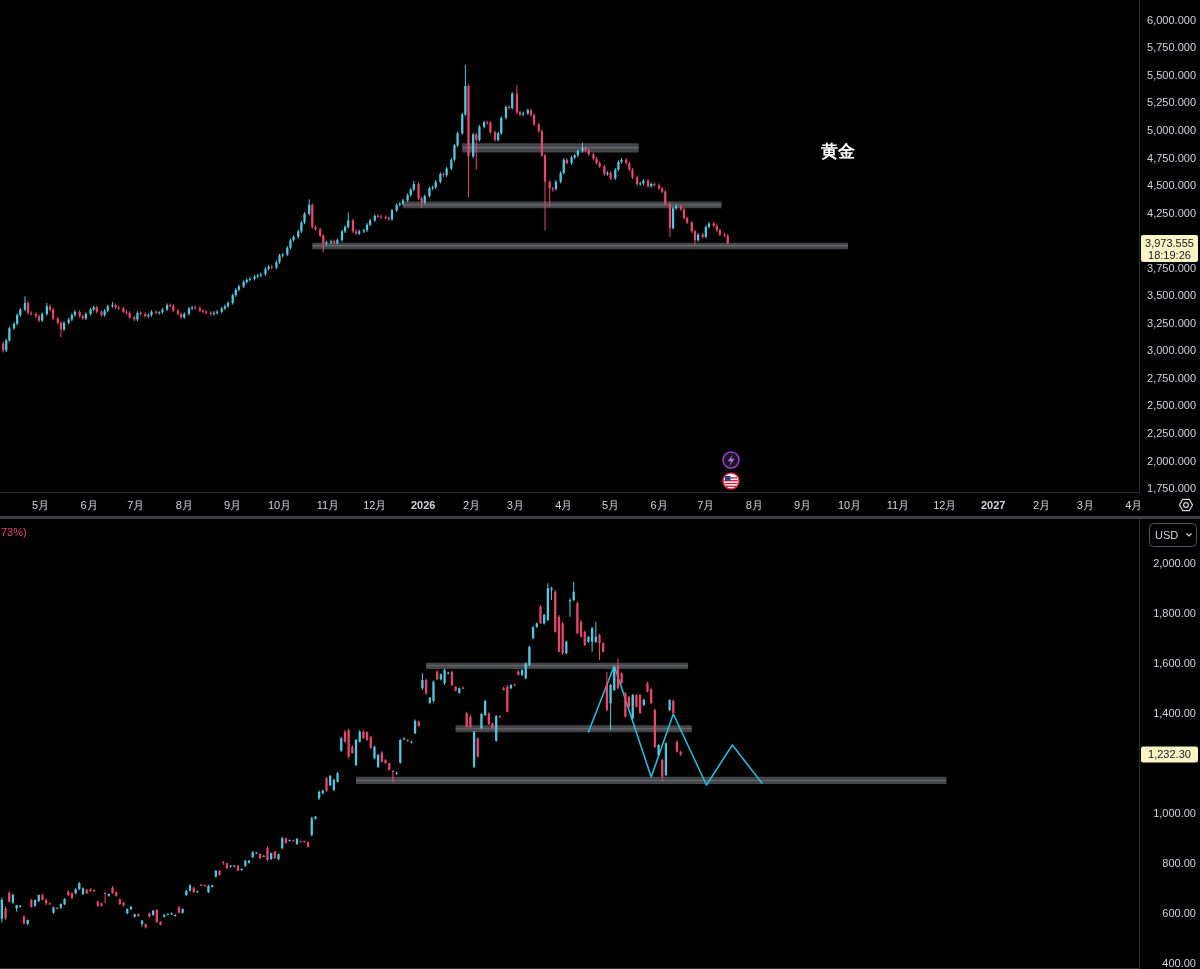 This screenshot has height=969, width=1200. Describe the element at coordinates (1171, 377) in the screenshot. I see `y-tick-label: 2,750.000` at that location.